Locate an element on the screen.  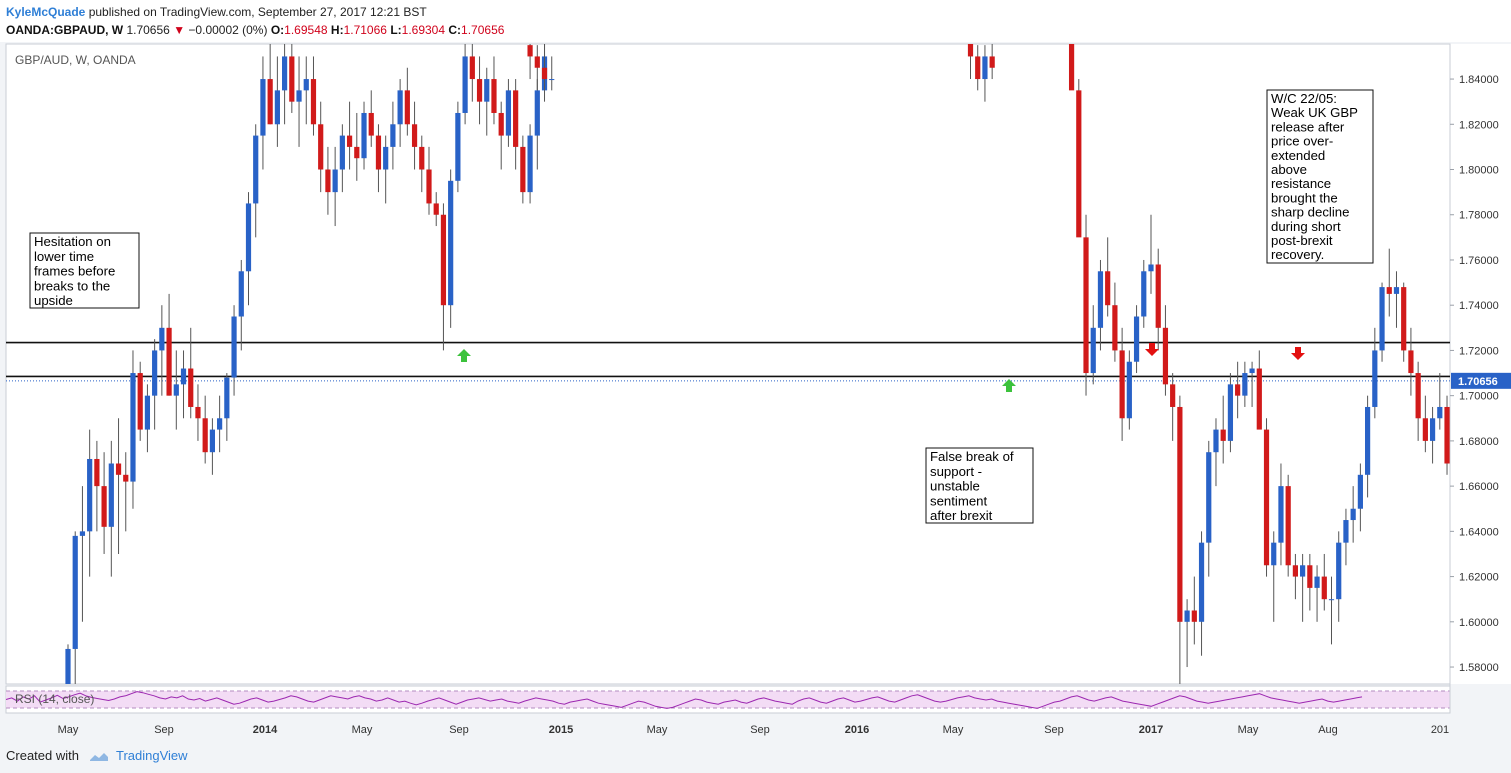
chart-legend: GBP/AUD, W, OANDA is located at coordinates (75, 60).